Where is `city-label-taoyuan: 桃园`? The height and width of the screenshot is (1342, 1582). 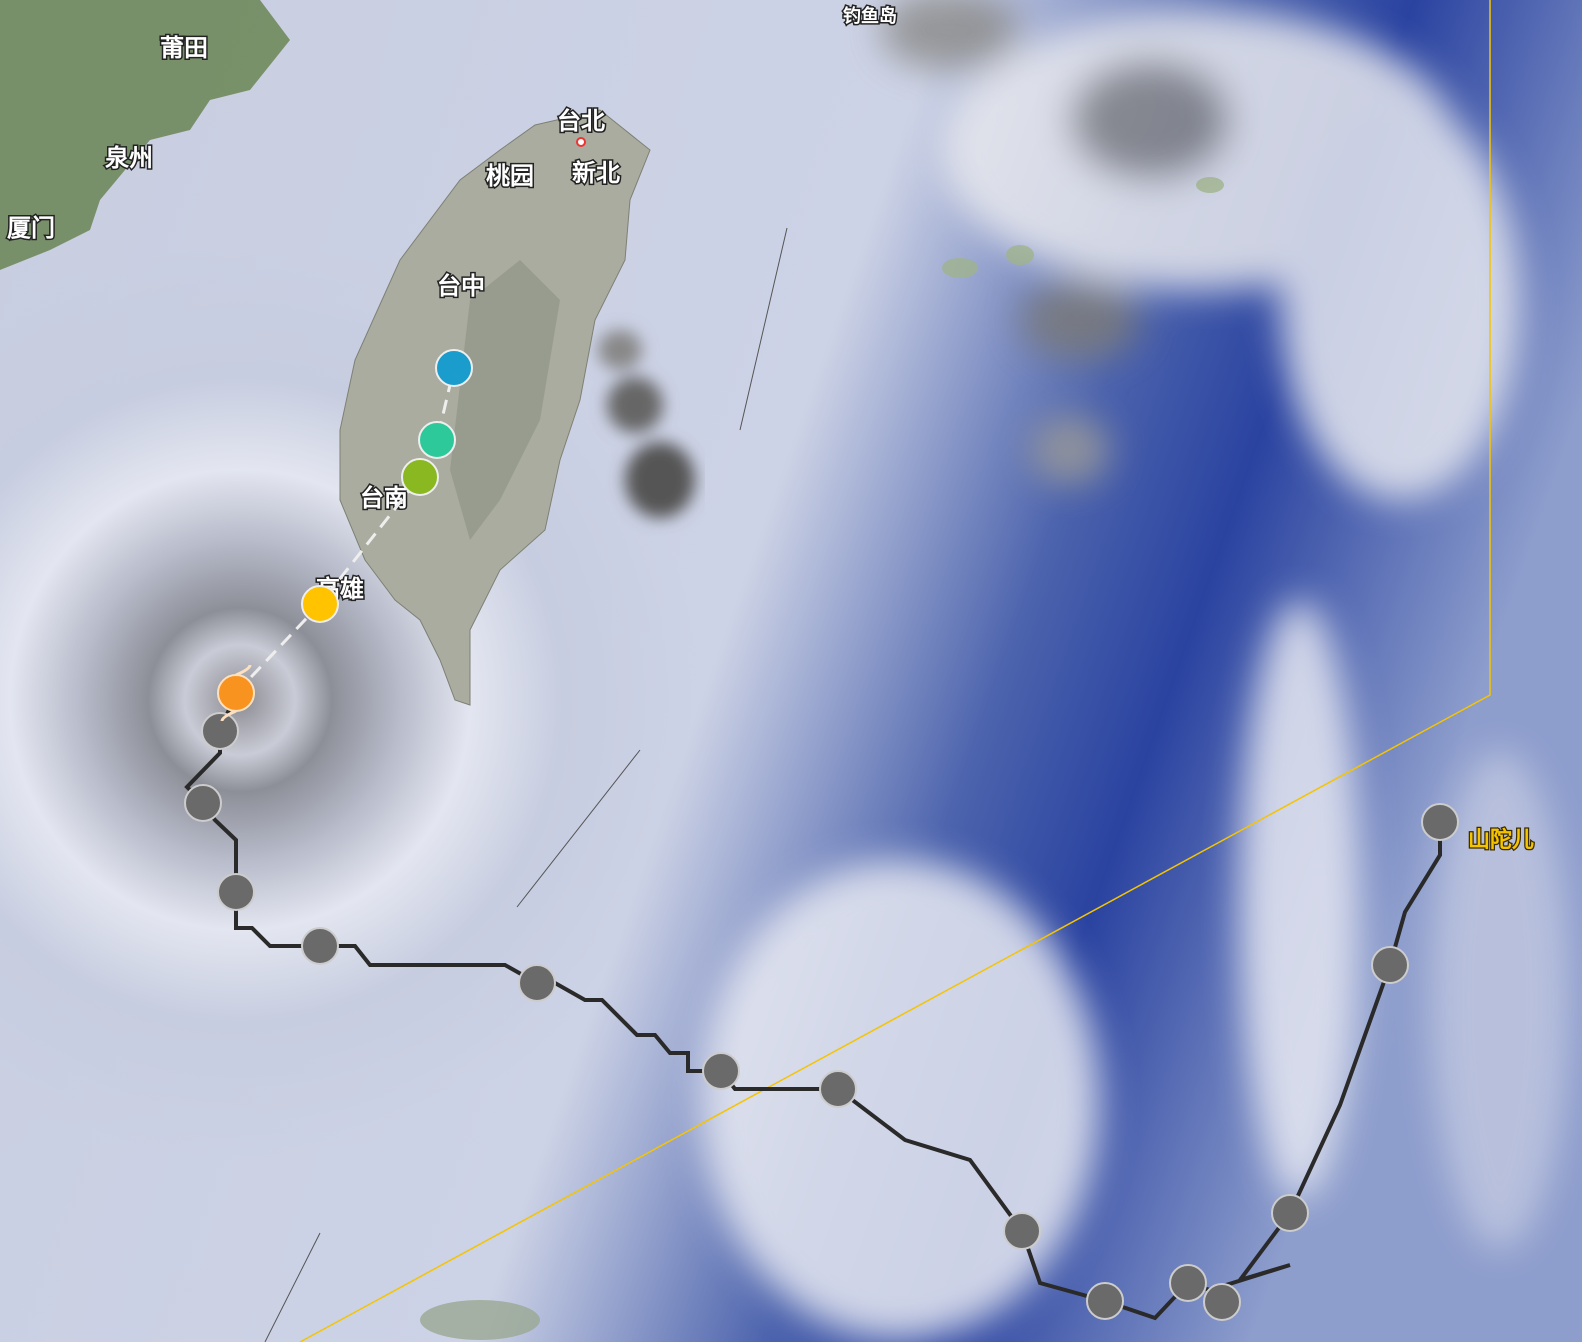 city-label-taoyuan: 桃园 is located at coordinates (510, 176).